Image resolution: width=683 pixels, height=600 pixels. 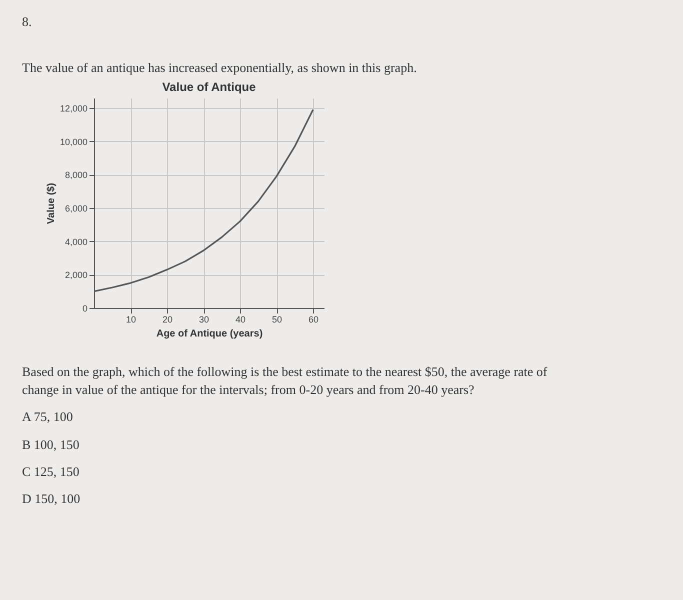 I want to click on text: 8., so click(x=27, y=22).